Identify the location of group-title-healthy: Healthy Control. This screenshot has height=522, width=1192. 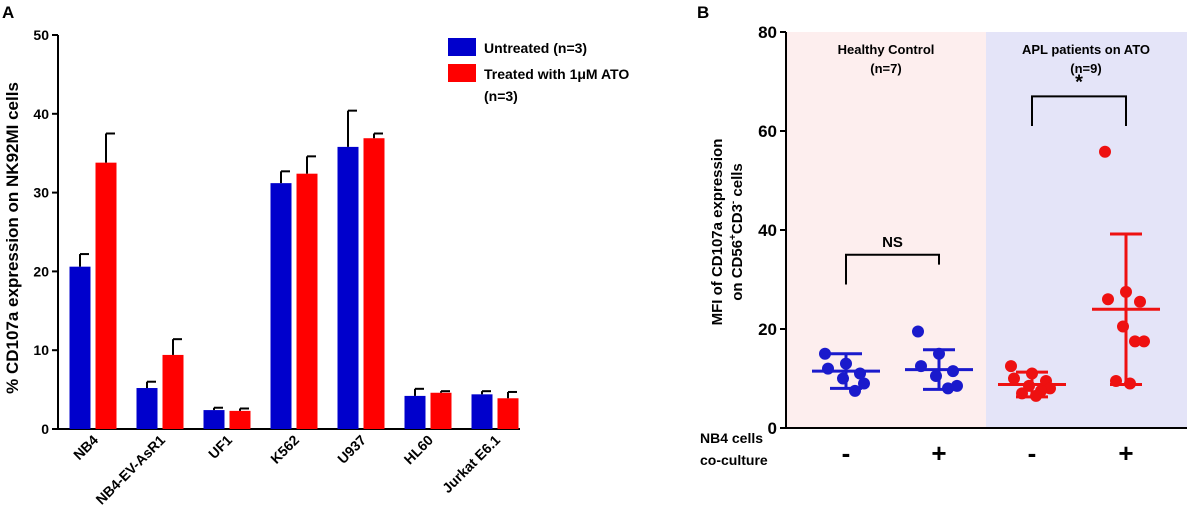
(886, 49).